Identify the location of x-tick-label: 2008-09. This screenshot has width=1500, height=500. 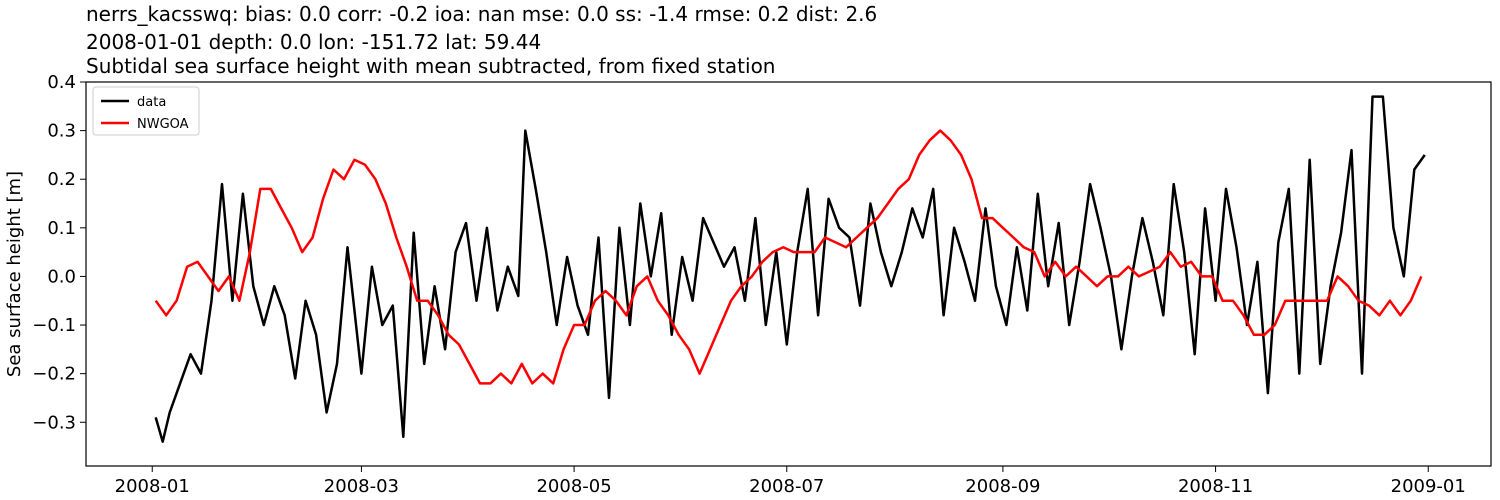
(1002, 486).